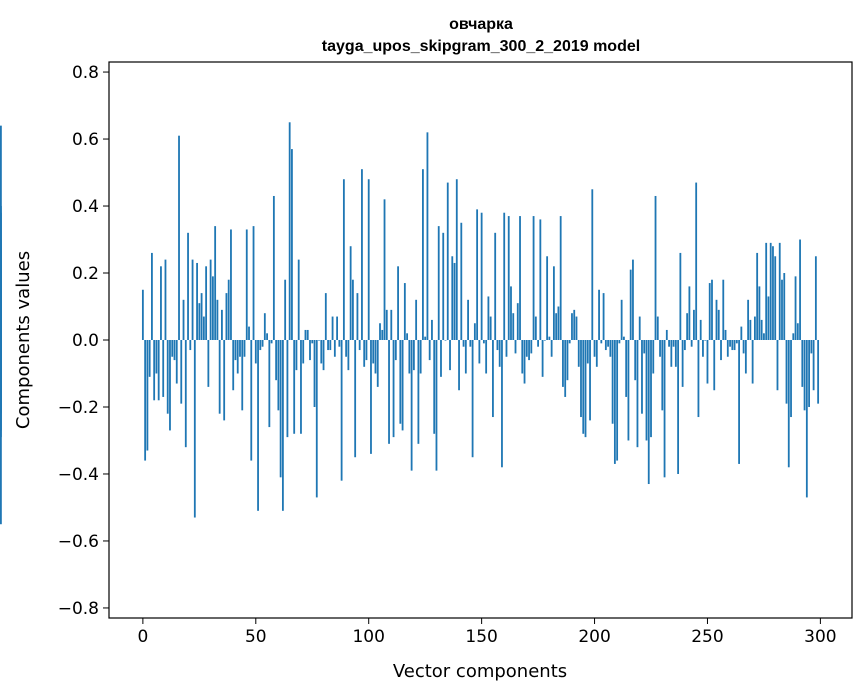 Image resolution: width=867 pixels, height=696 pixels. What do you see at coordinates (85, 140) in the screenshot?
I see `y-tick-label: 0.6` at bounding box center [85, 140].